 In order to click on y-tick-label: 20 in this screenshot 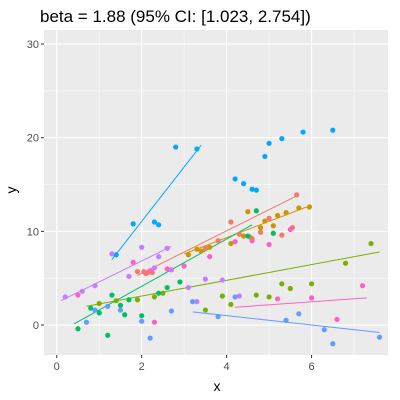, I will do `click(33, 139)`.